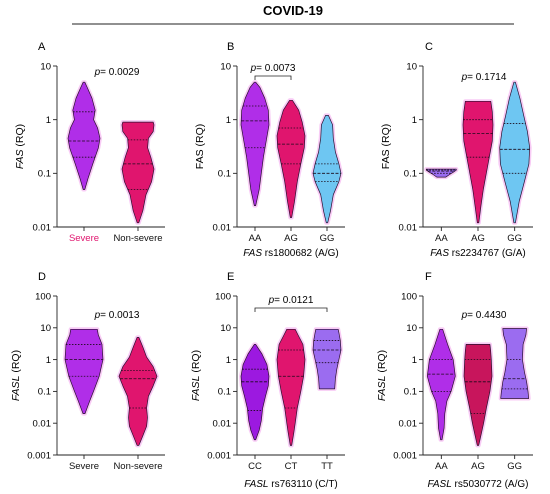 This screenshot has height=494, width=550. Describe the element at coordinates (487, 77) in the screenshot. I see `p-value: = 0.1714` at that location.